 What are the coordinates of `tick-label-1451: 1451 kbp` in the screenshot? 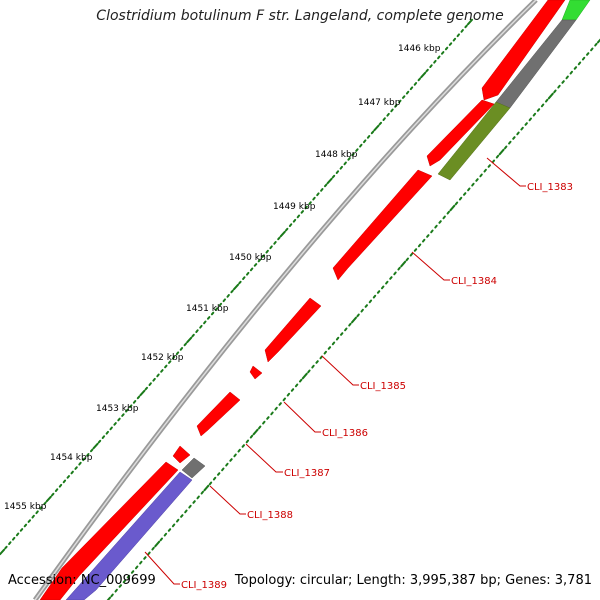 It's located at (207, 309).